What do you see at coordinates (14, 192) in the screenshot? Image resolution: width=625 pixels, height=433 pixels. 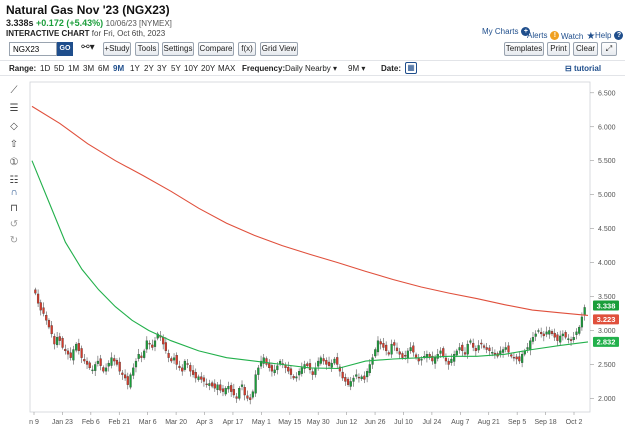 I see `magnet-icon: ∩` at bounding box center [14, 192].